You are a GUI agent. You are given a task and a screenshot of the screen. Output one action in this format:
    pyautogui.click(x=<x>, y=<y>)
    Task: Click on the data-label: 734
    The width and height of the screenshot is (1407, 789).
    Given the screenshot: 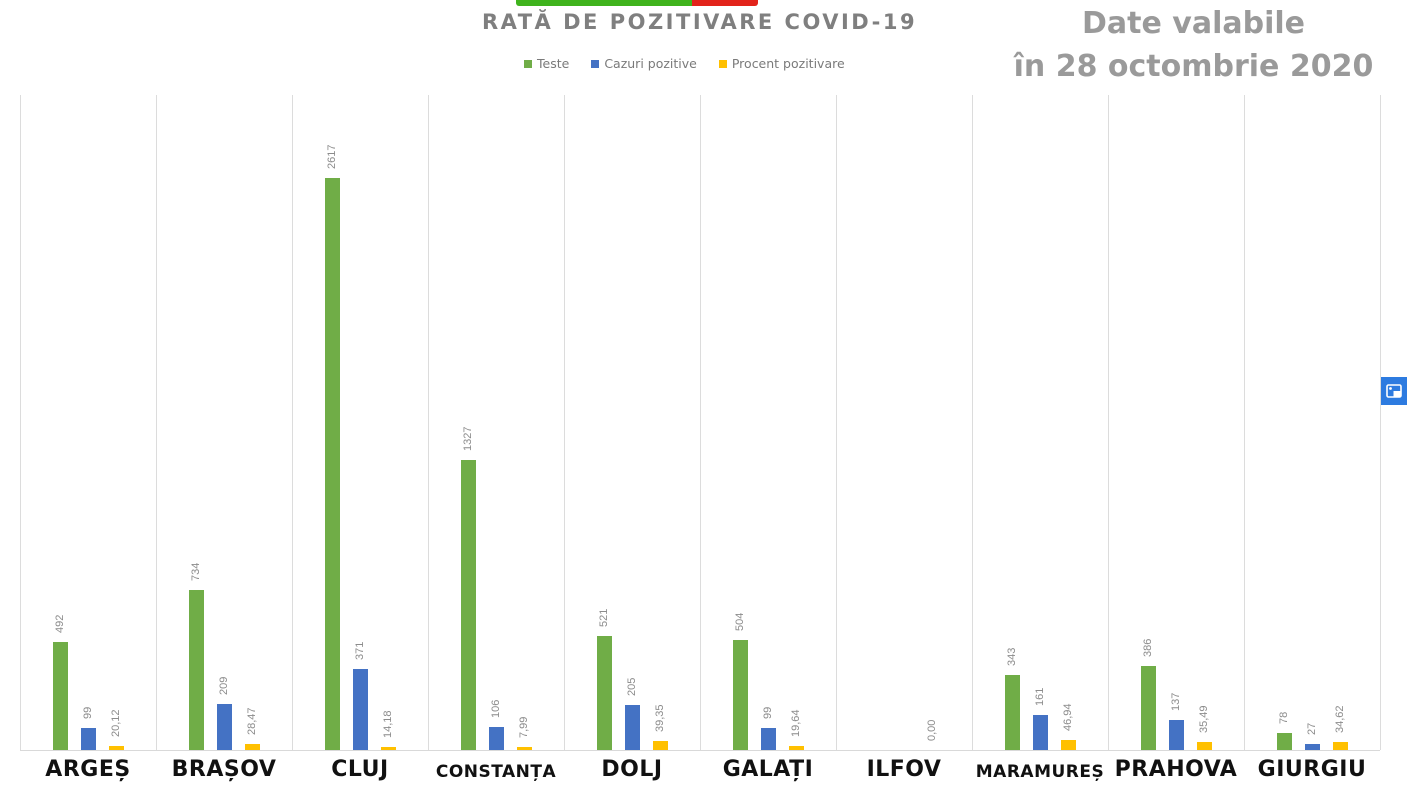 What is the action you would take?
    pyautogui.click(x=196, y=571)
    